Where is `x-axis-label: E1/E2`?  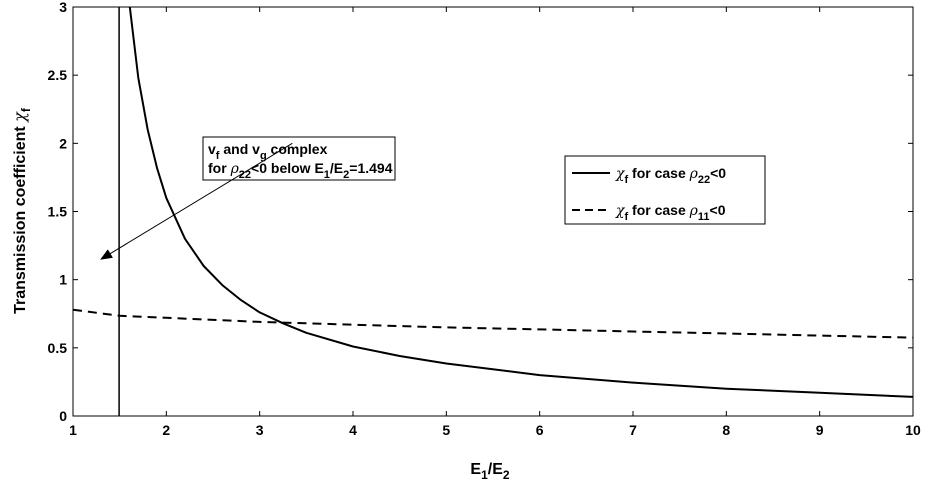 x-axis-label: E1/E2 is located at coordinates (489, 471).